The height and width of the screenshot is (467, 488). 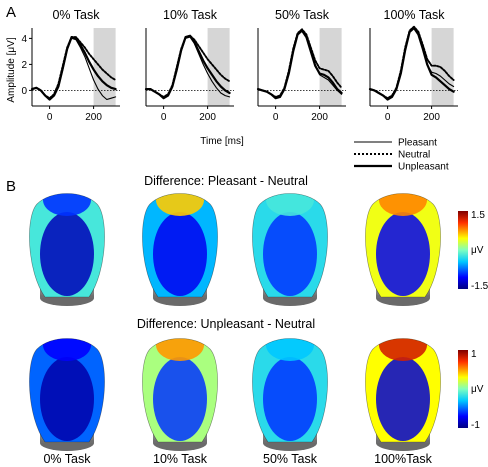 I want to click on condition-label-1: 10% Task, so click(x=180, y=459).